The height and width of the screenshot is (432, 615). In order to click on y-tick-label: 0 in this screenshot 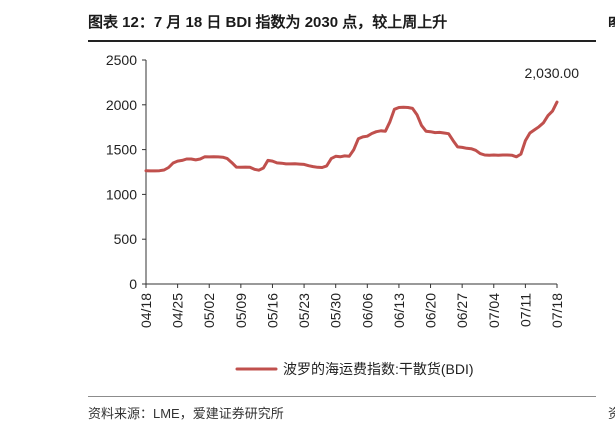, I will do `click(133, 284)`.